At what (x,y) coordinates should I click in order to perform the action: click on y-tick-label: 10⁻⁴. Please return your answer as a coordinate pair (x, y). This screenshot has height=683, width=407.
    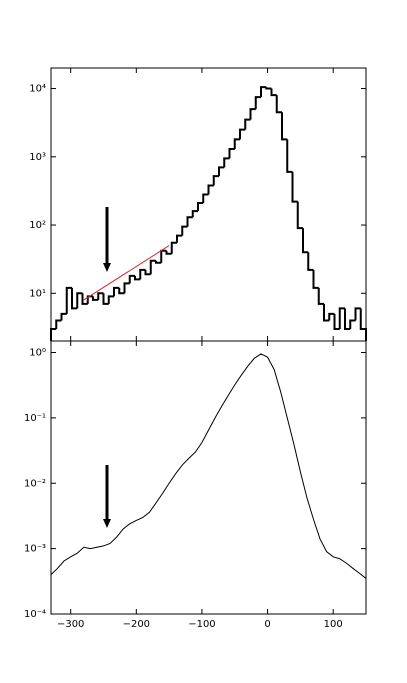
    Looking at the image, I should click on (35, 614).